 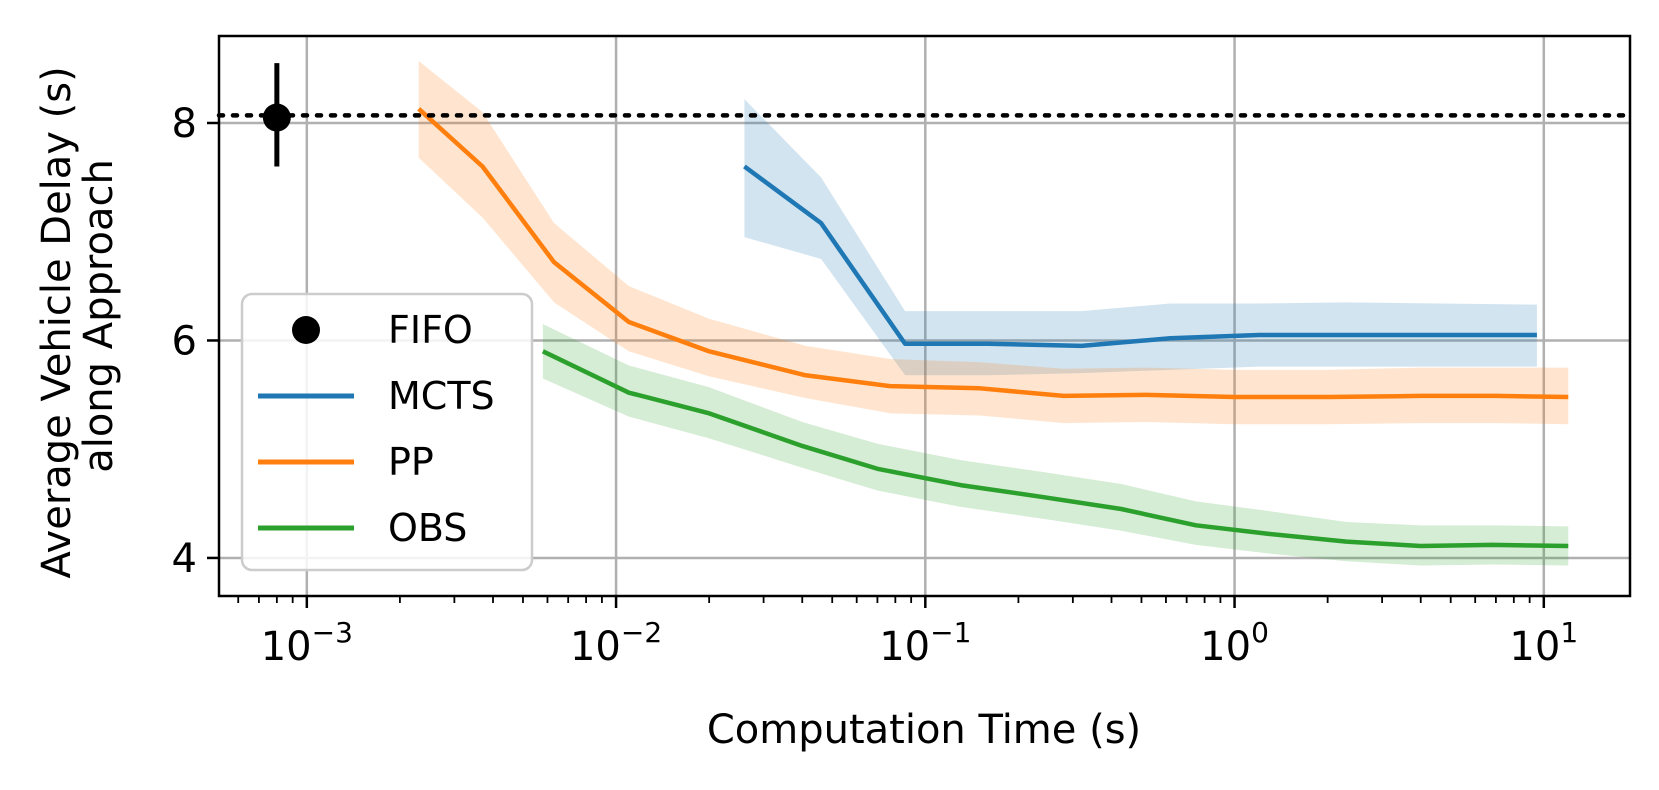 What do you see at coordinates (1140, 256) in the screenshot?
I see `line-mcts` at bounding box center [1140, 256].